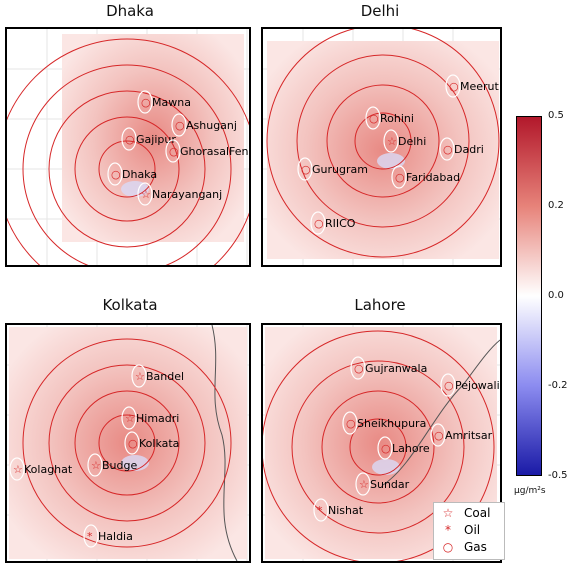  What do you see at coordinates (556, 295) in the screenshot?
I see `colorbar-tick-zero: 0.0` at bounding box center [556, 295].